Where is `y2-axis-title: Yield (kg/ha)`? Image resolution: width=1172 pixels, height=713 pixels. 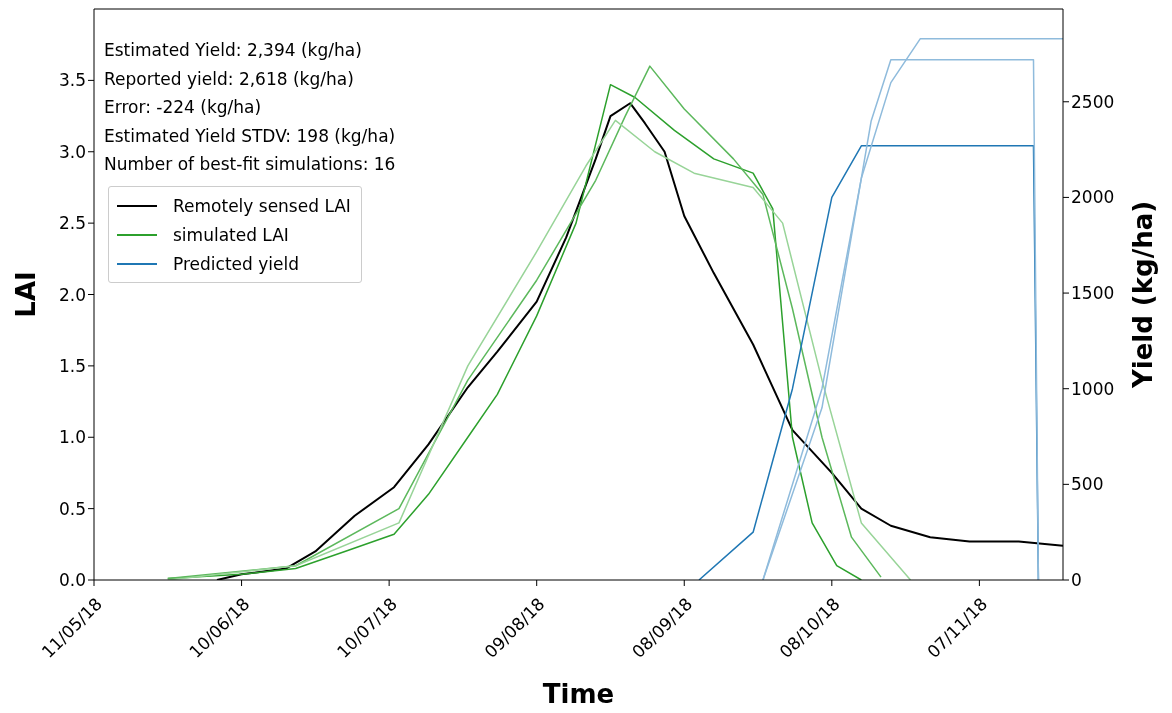
y2-axis-title: Yield (kg/ha) is located at coordinates (1143, 295).